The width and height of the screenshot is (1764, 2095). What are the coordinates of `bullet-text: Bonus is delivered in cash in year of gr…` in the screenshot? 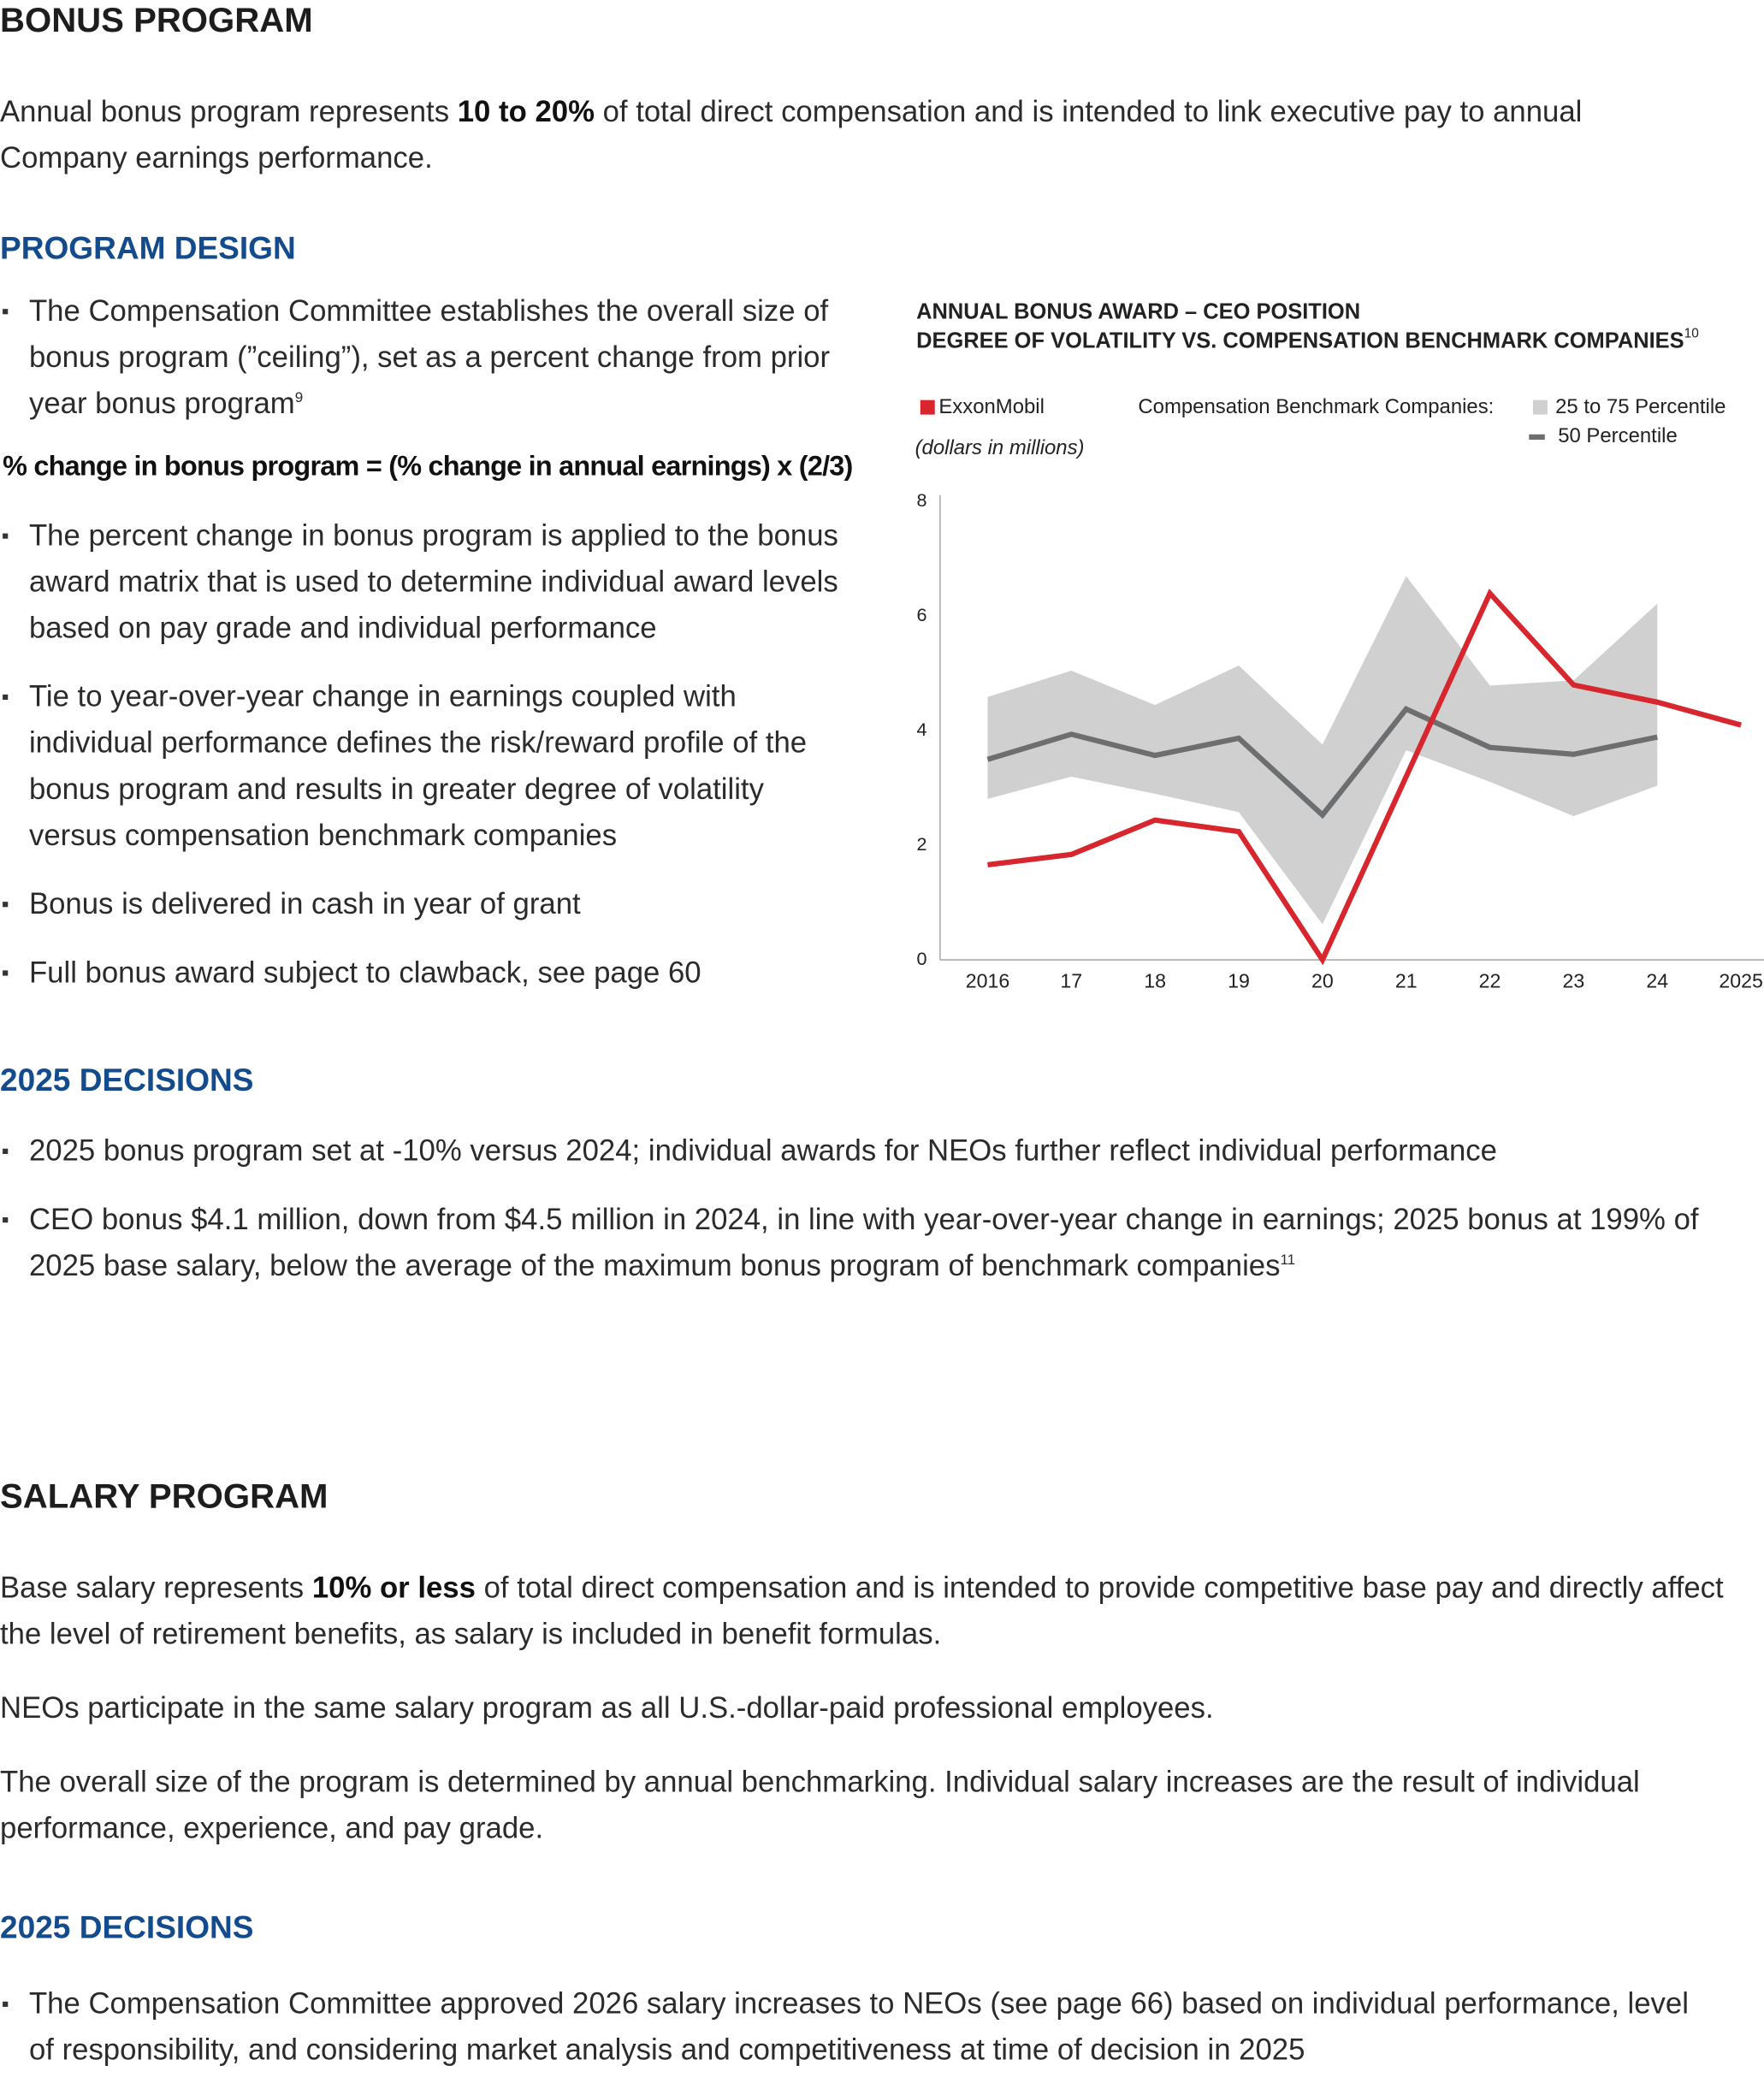 It's located at (305, 904).